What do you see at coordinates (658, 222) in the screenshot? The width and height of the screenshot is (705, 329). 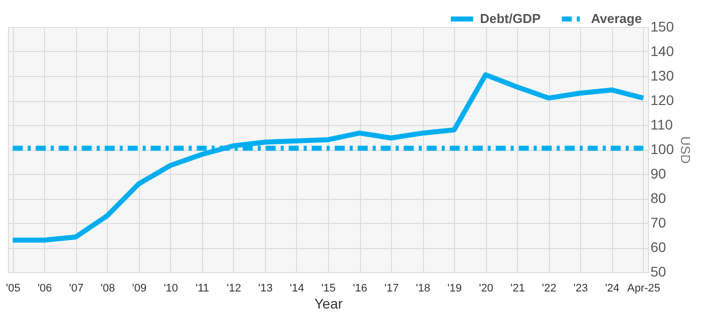 I see `y-tick-label: 70` at bounding box center [658, 222].